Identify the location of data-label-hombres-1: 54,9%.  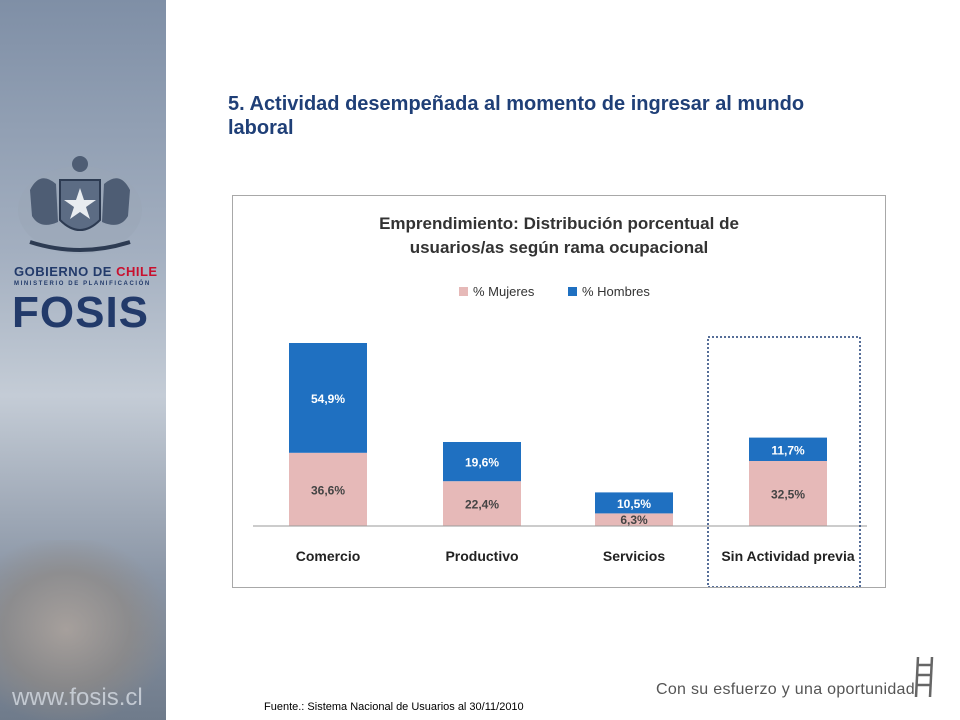
(328, 399).